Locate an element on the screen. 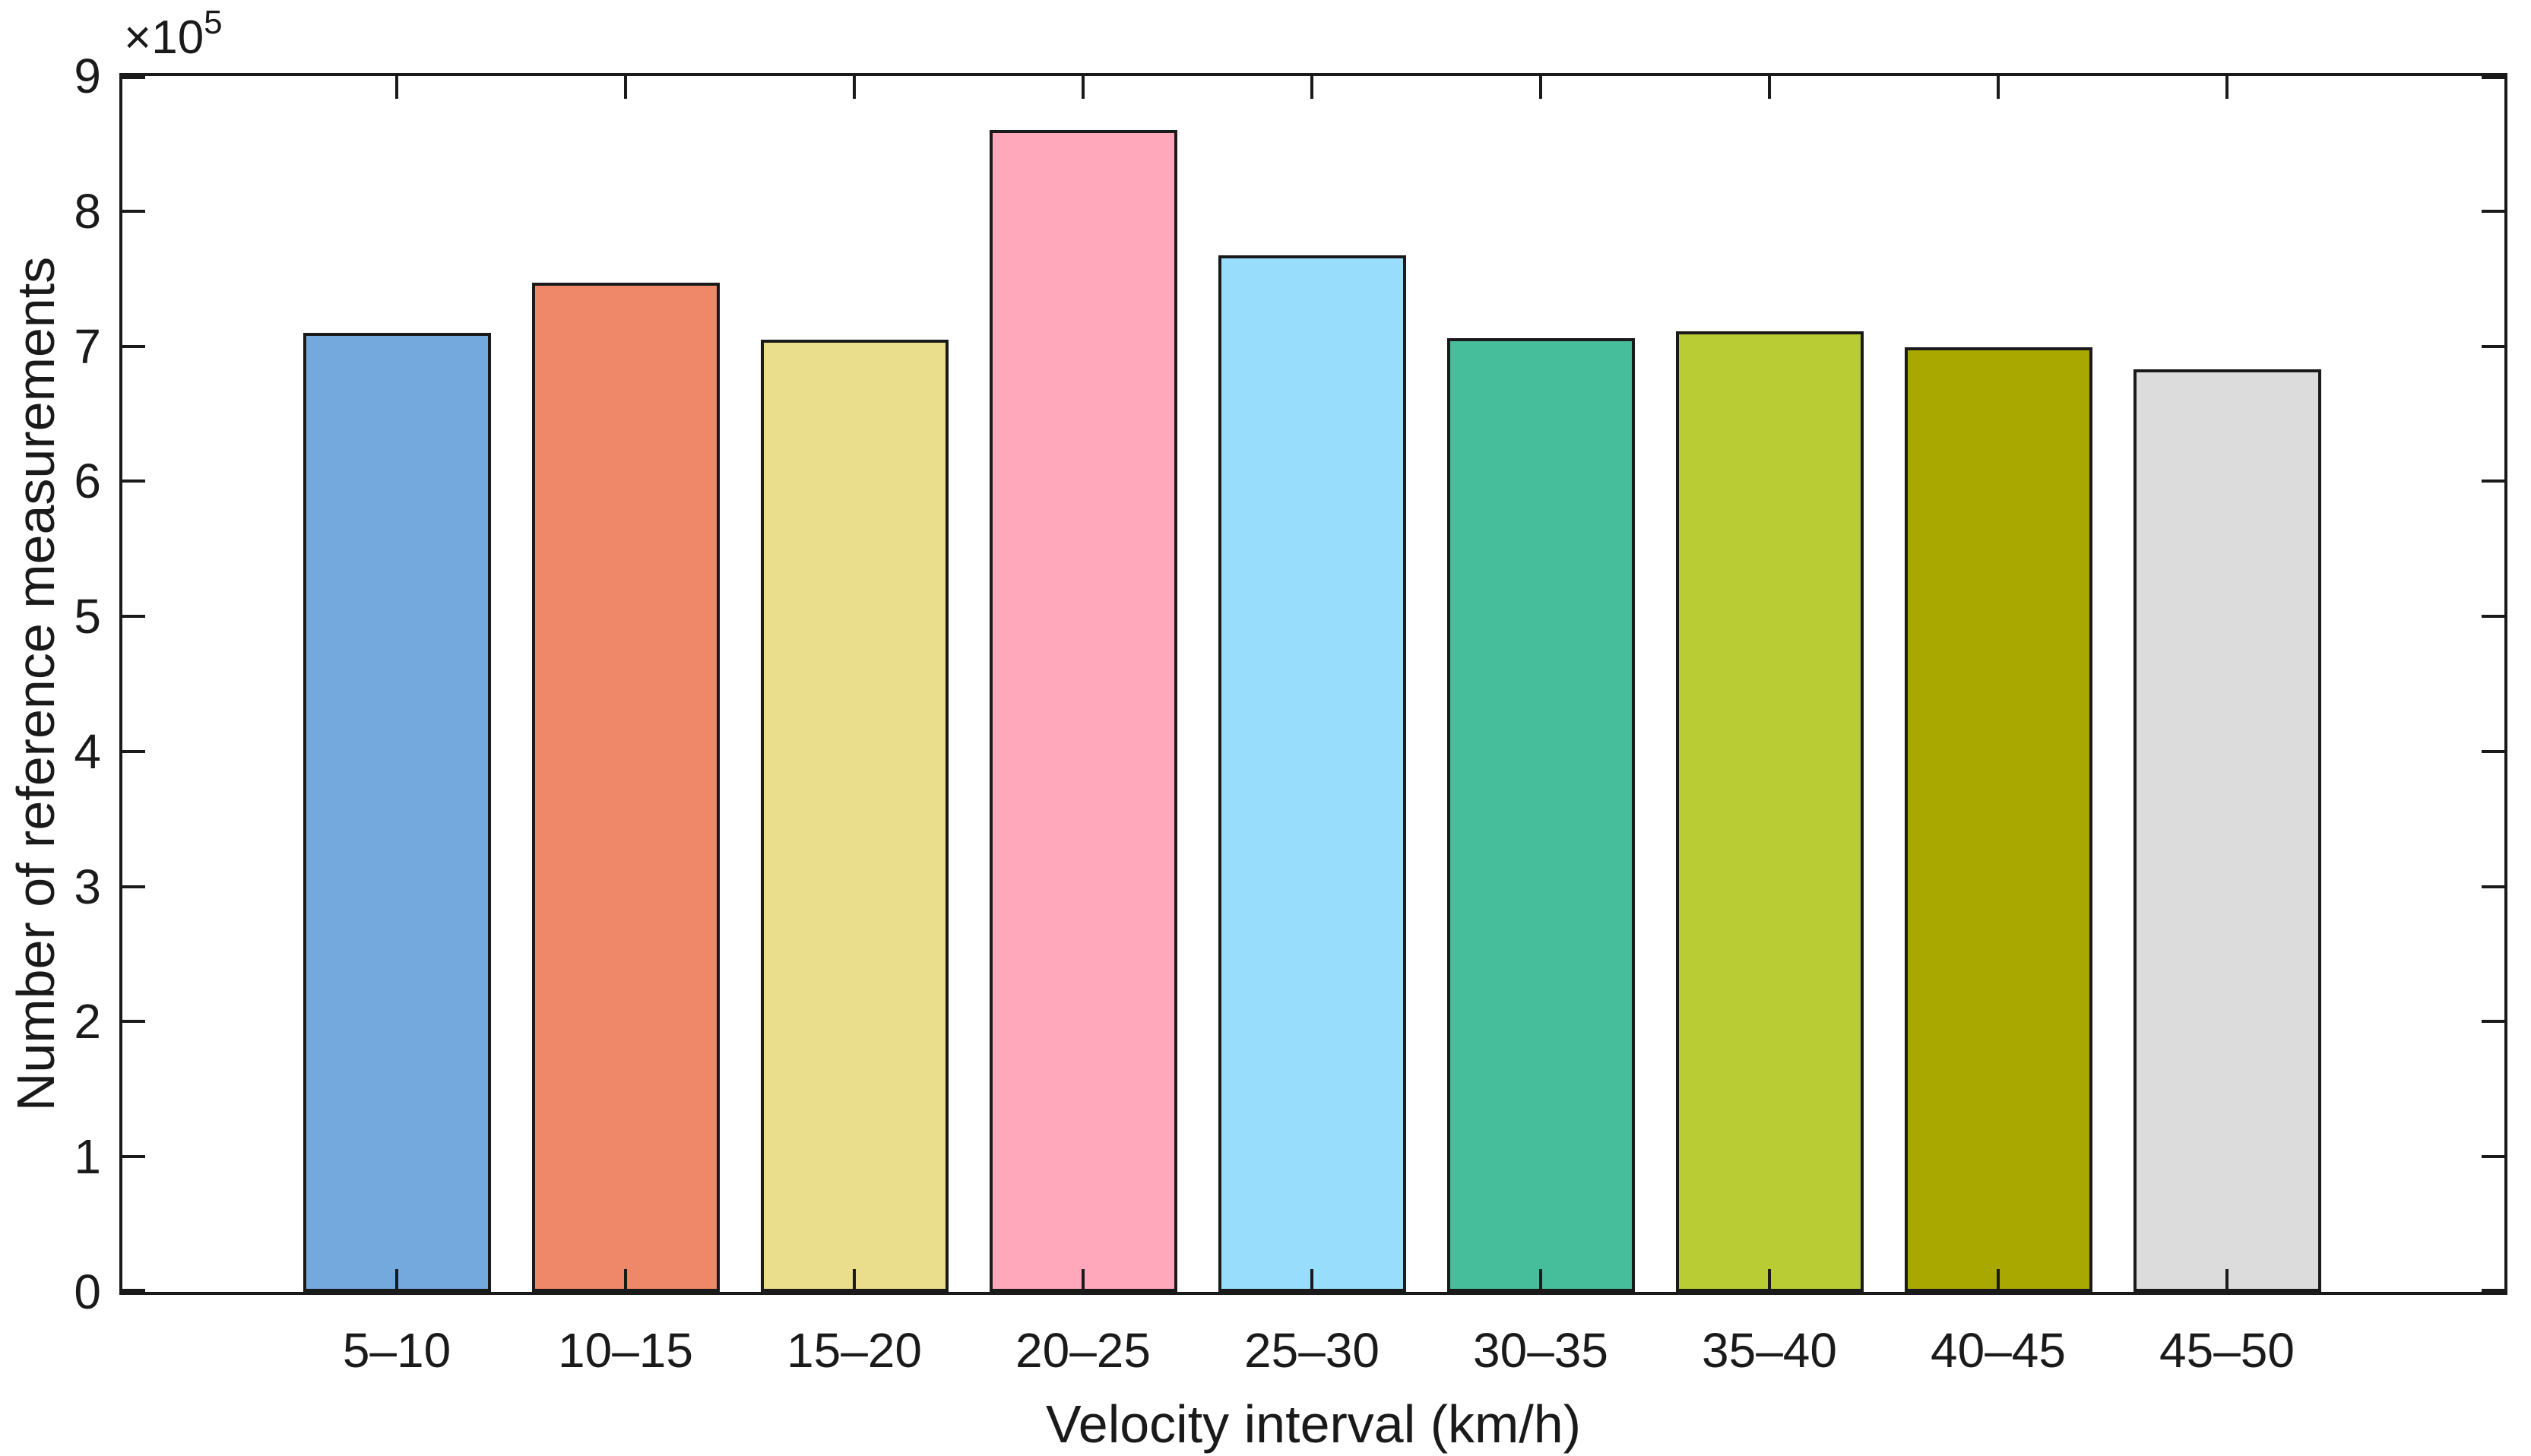 This screenshot has height=1456, width=2531. x-tick-label-20-25: 20–25 is located at coordinates (1083, 1350).